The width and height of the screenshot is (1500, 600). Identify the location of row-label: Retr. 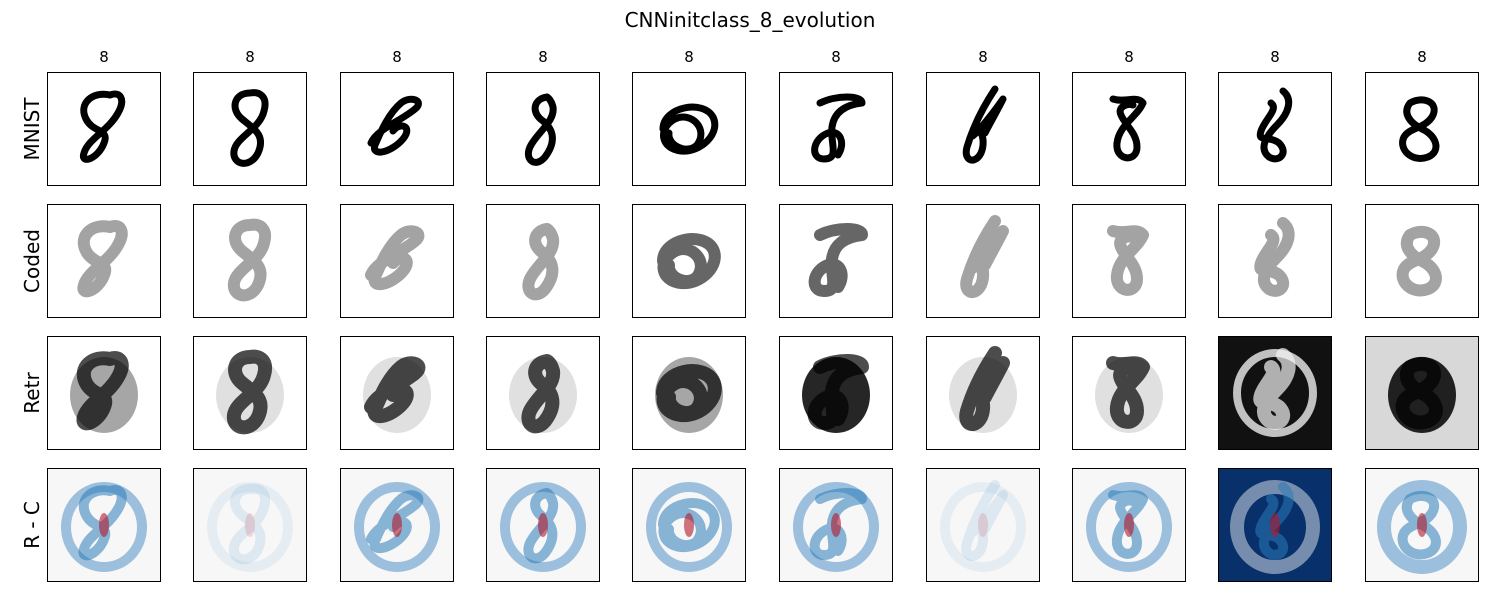
(32, 393).